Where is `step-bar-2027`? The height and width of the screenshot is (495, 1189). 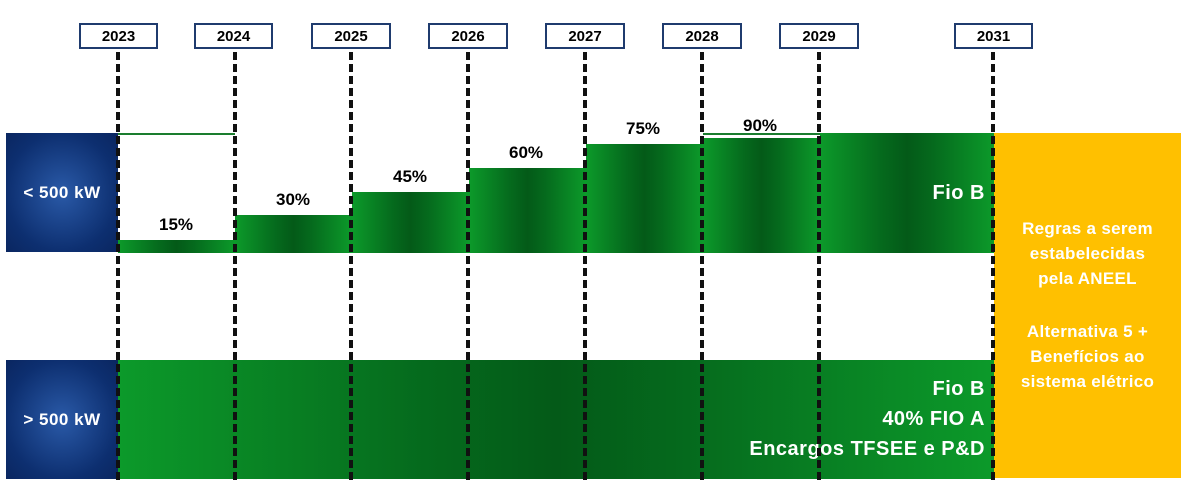 step-bar-2027 is located at coordinates (644, 198).